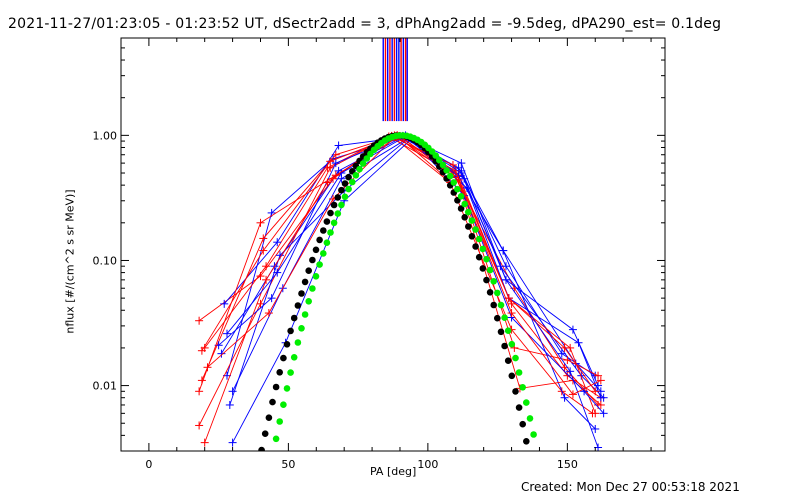 The image size is (800, 500). Describe the element at coordinates (288, 464) in the screenshot. I see `x-tick-label: 50` at that location.